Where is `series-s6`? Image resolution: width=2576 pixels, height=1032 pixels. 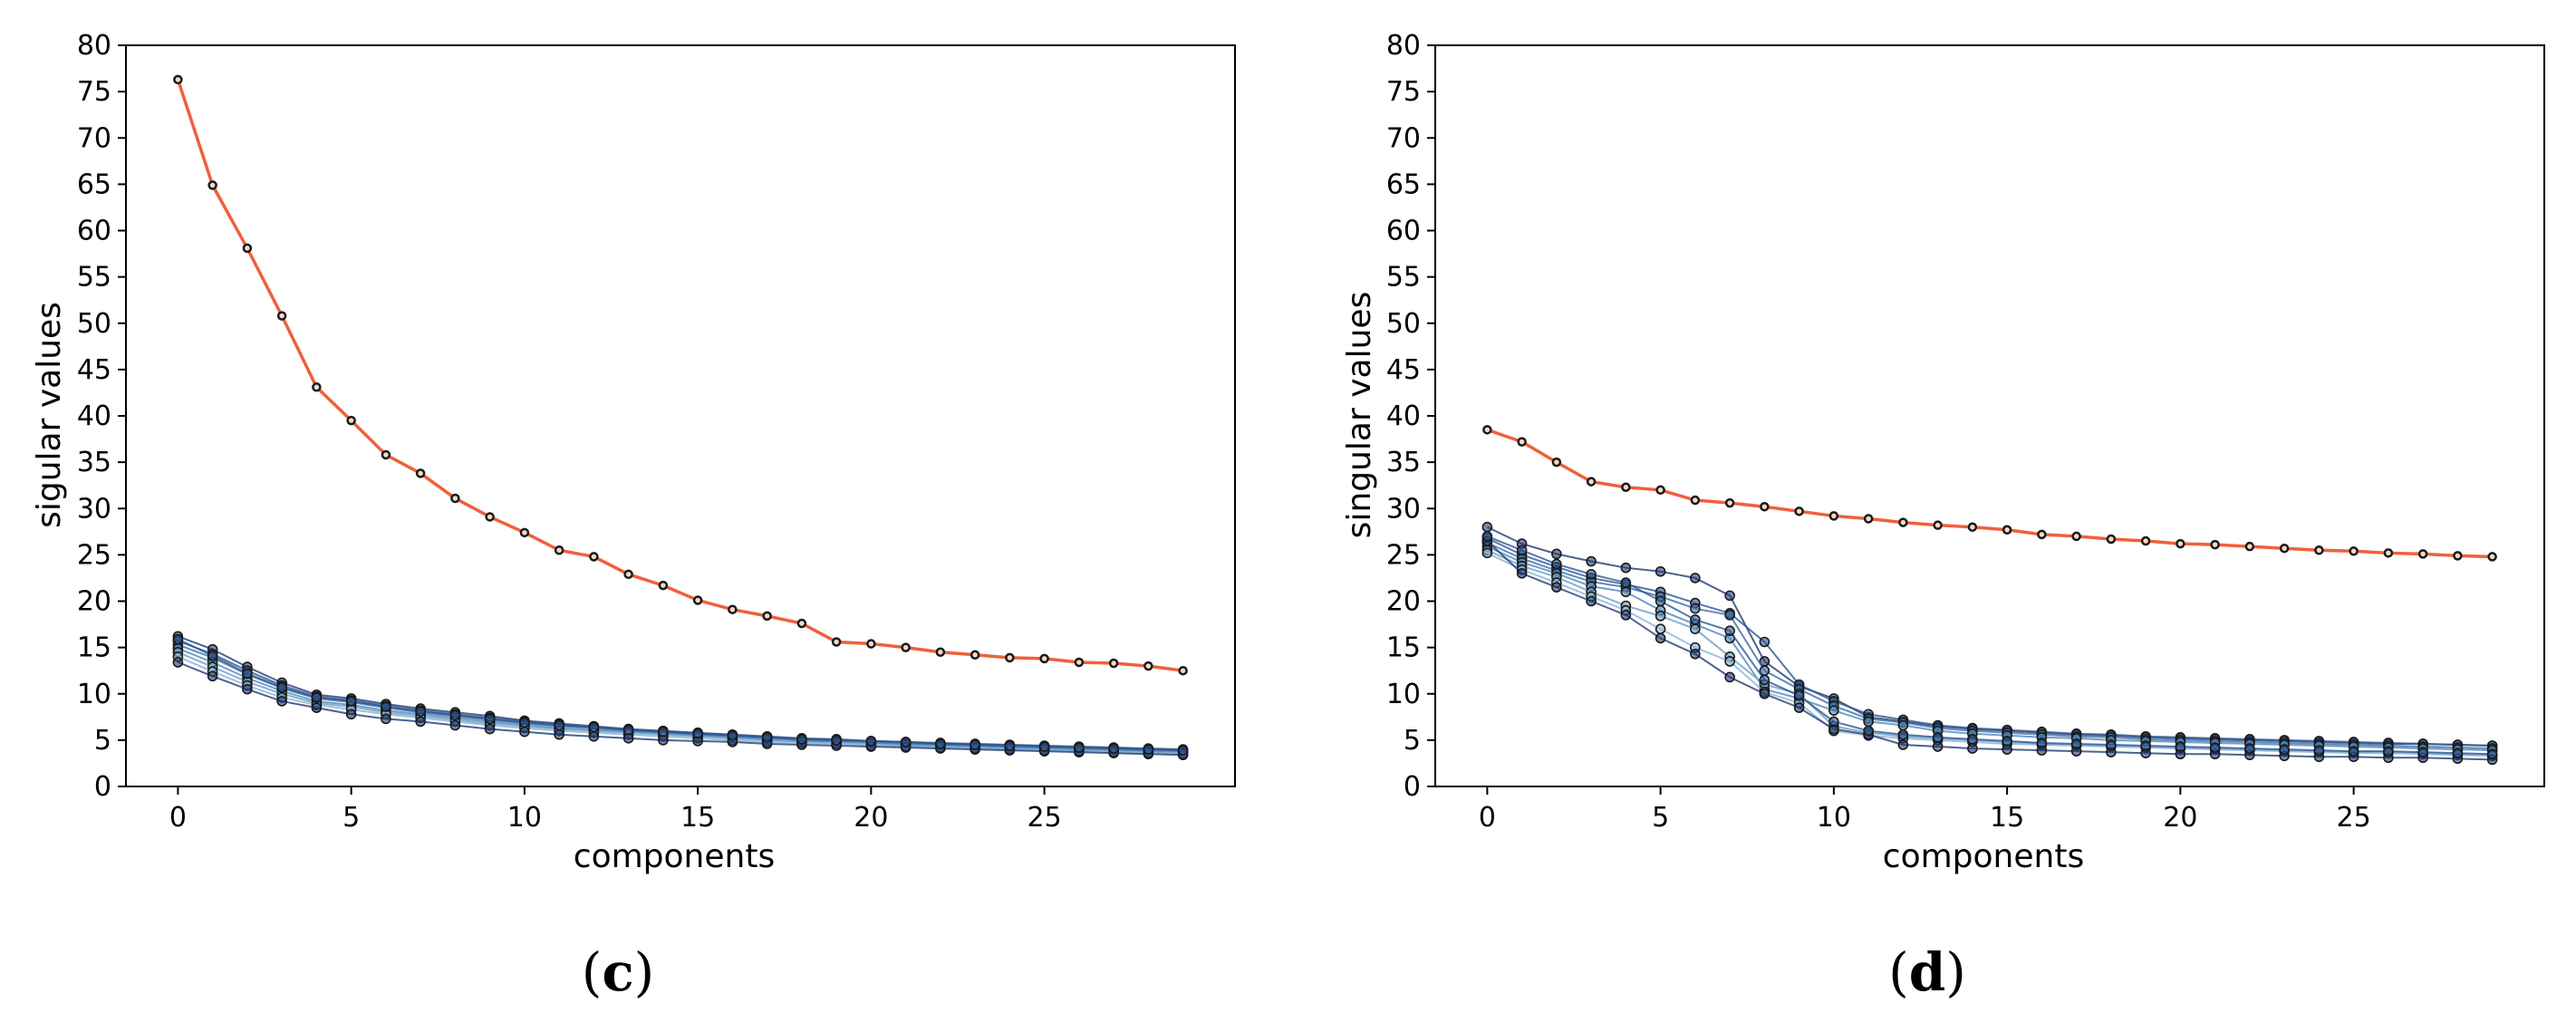
series-s6 is located at coordinates (680, 705).